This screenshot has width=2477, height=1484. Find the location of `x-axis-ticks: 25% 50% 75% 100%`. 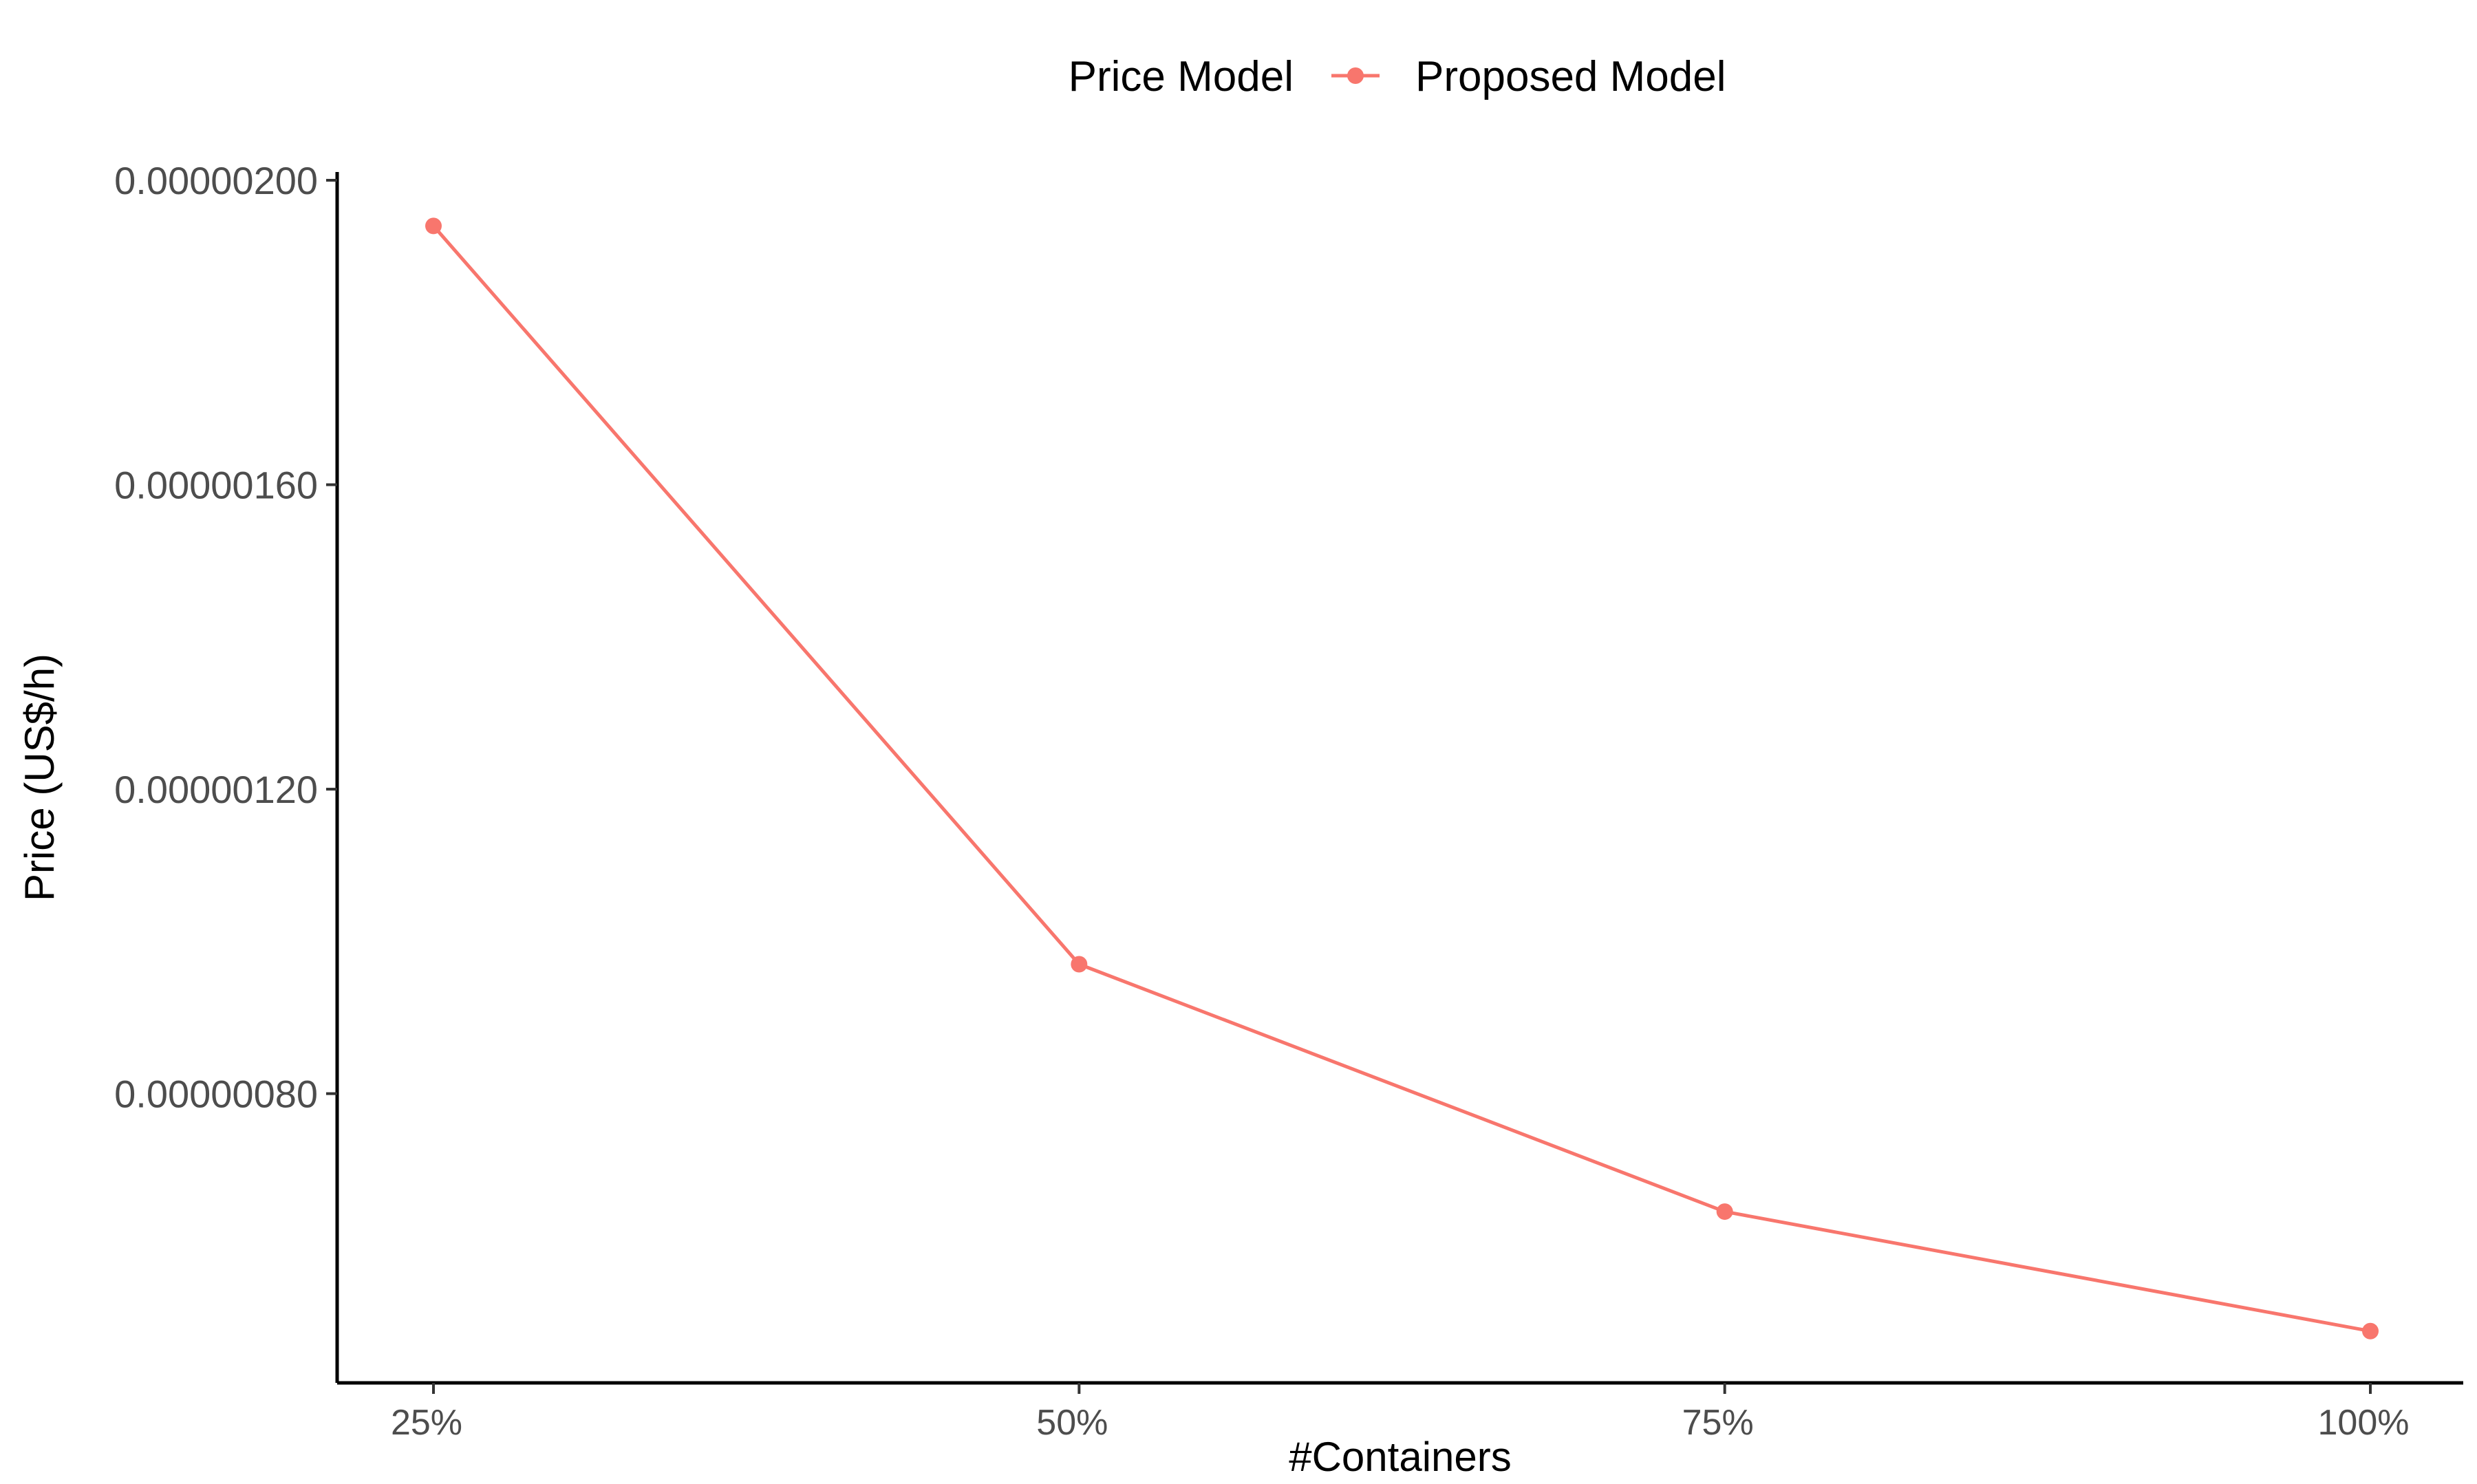

x-axis-ticks: 25% 50% 75% 100% is located at coordinates (1400, 1413).